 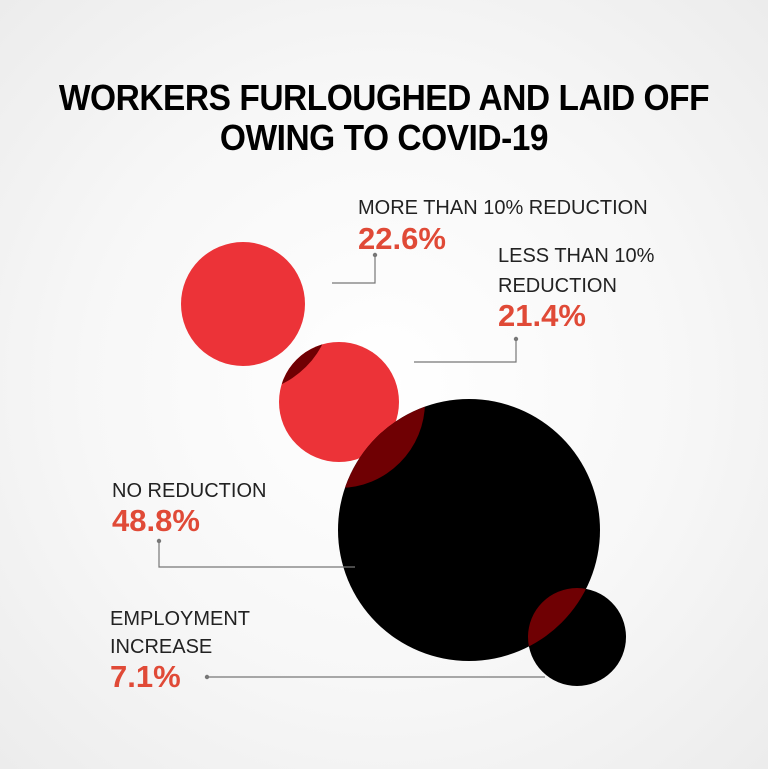 I want to click on category-label-4-line-2: INCREASE, so click(x=161, y=647).